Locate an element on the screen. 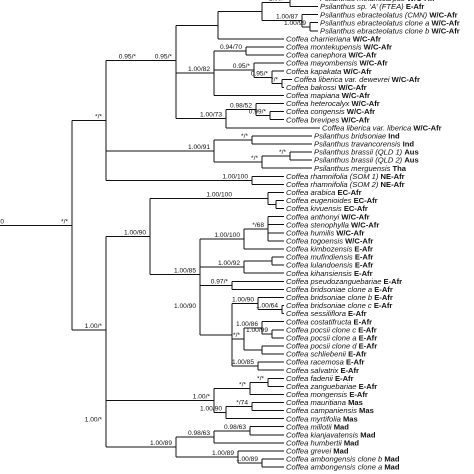 This screenshot has height=474, width=474. tip-label: Coffea humilis W/C-Afr is located at coordinates (325, 232).